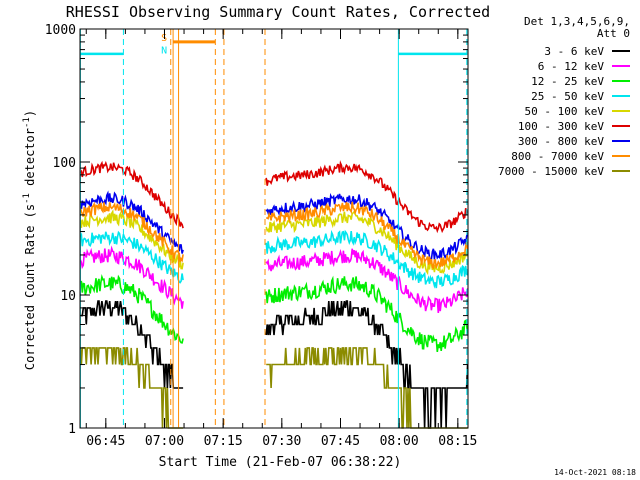 The image size is (640, 480). I want to click on legend-label-7: 300 - 800 keV, so click(561, 141).